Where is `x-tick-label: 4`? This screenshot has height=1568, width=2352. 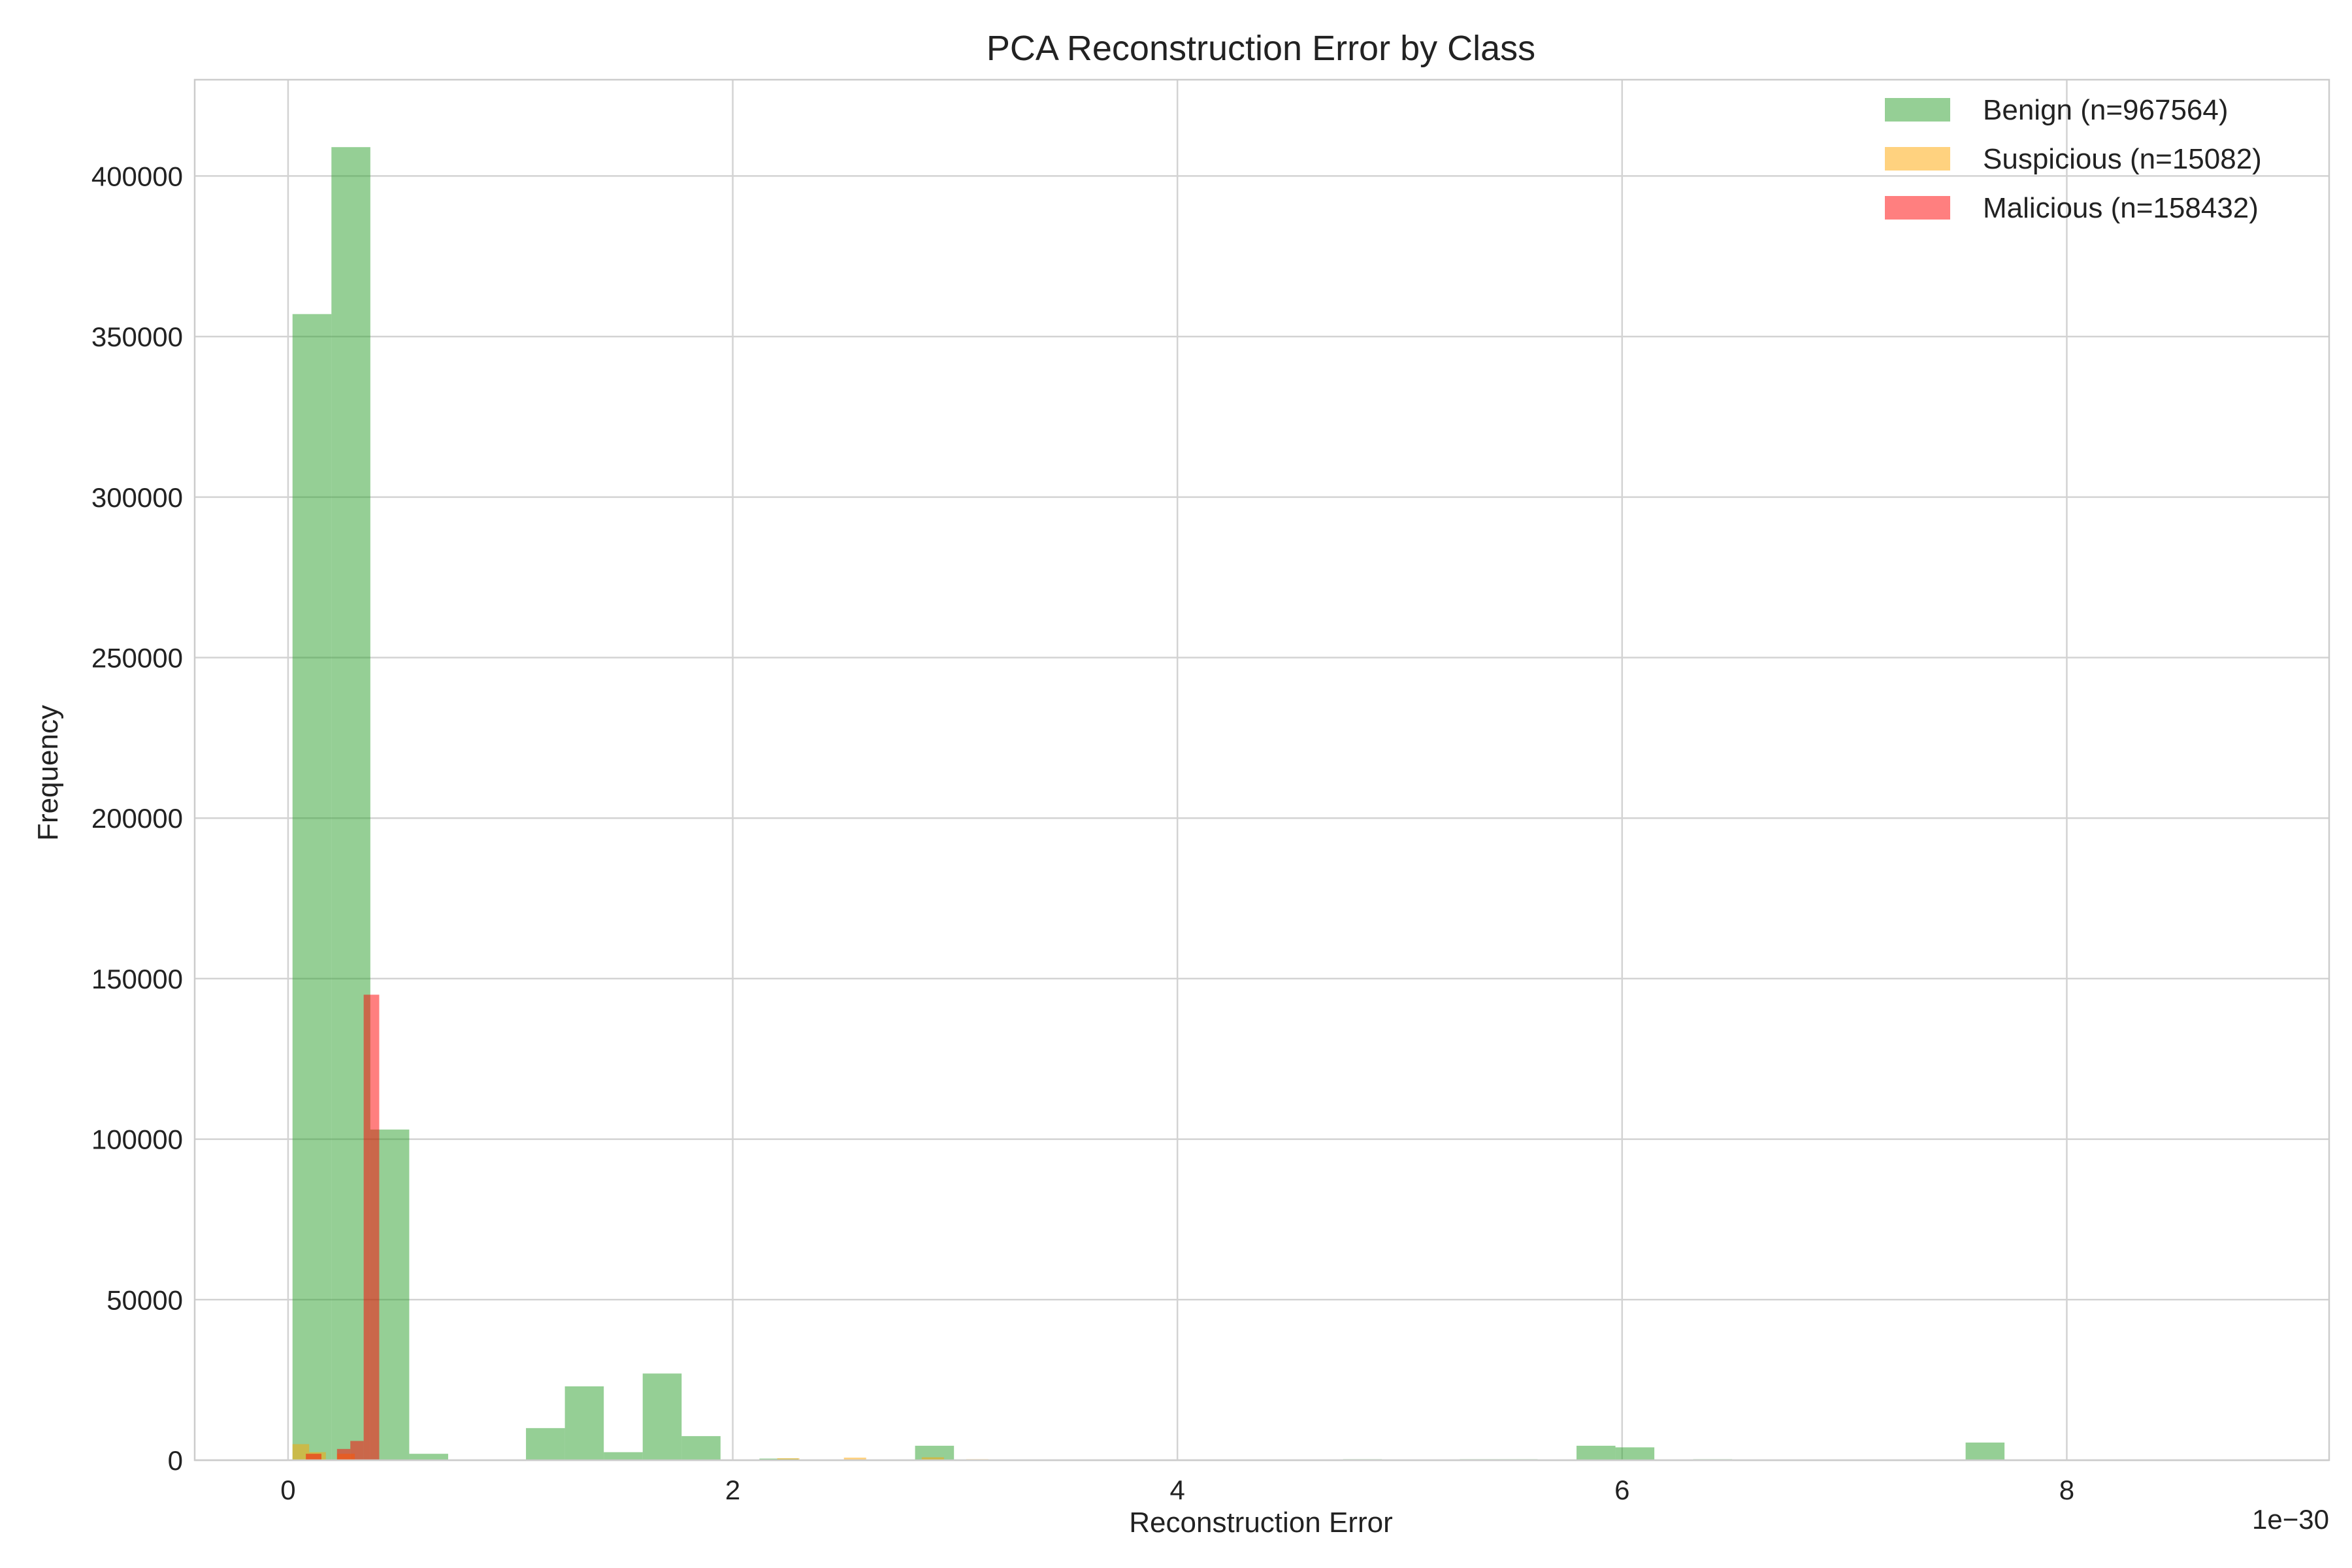 x-tick-label: 4 is located at coordinates (1177, 1490).